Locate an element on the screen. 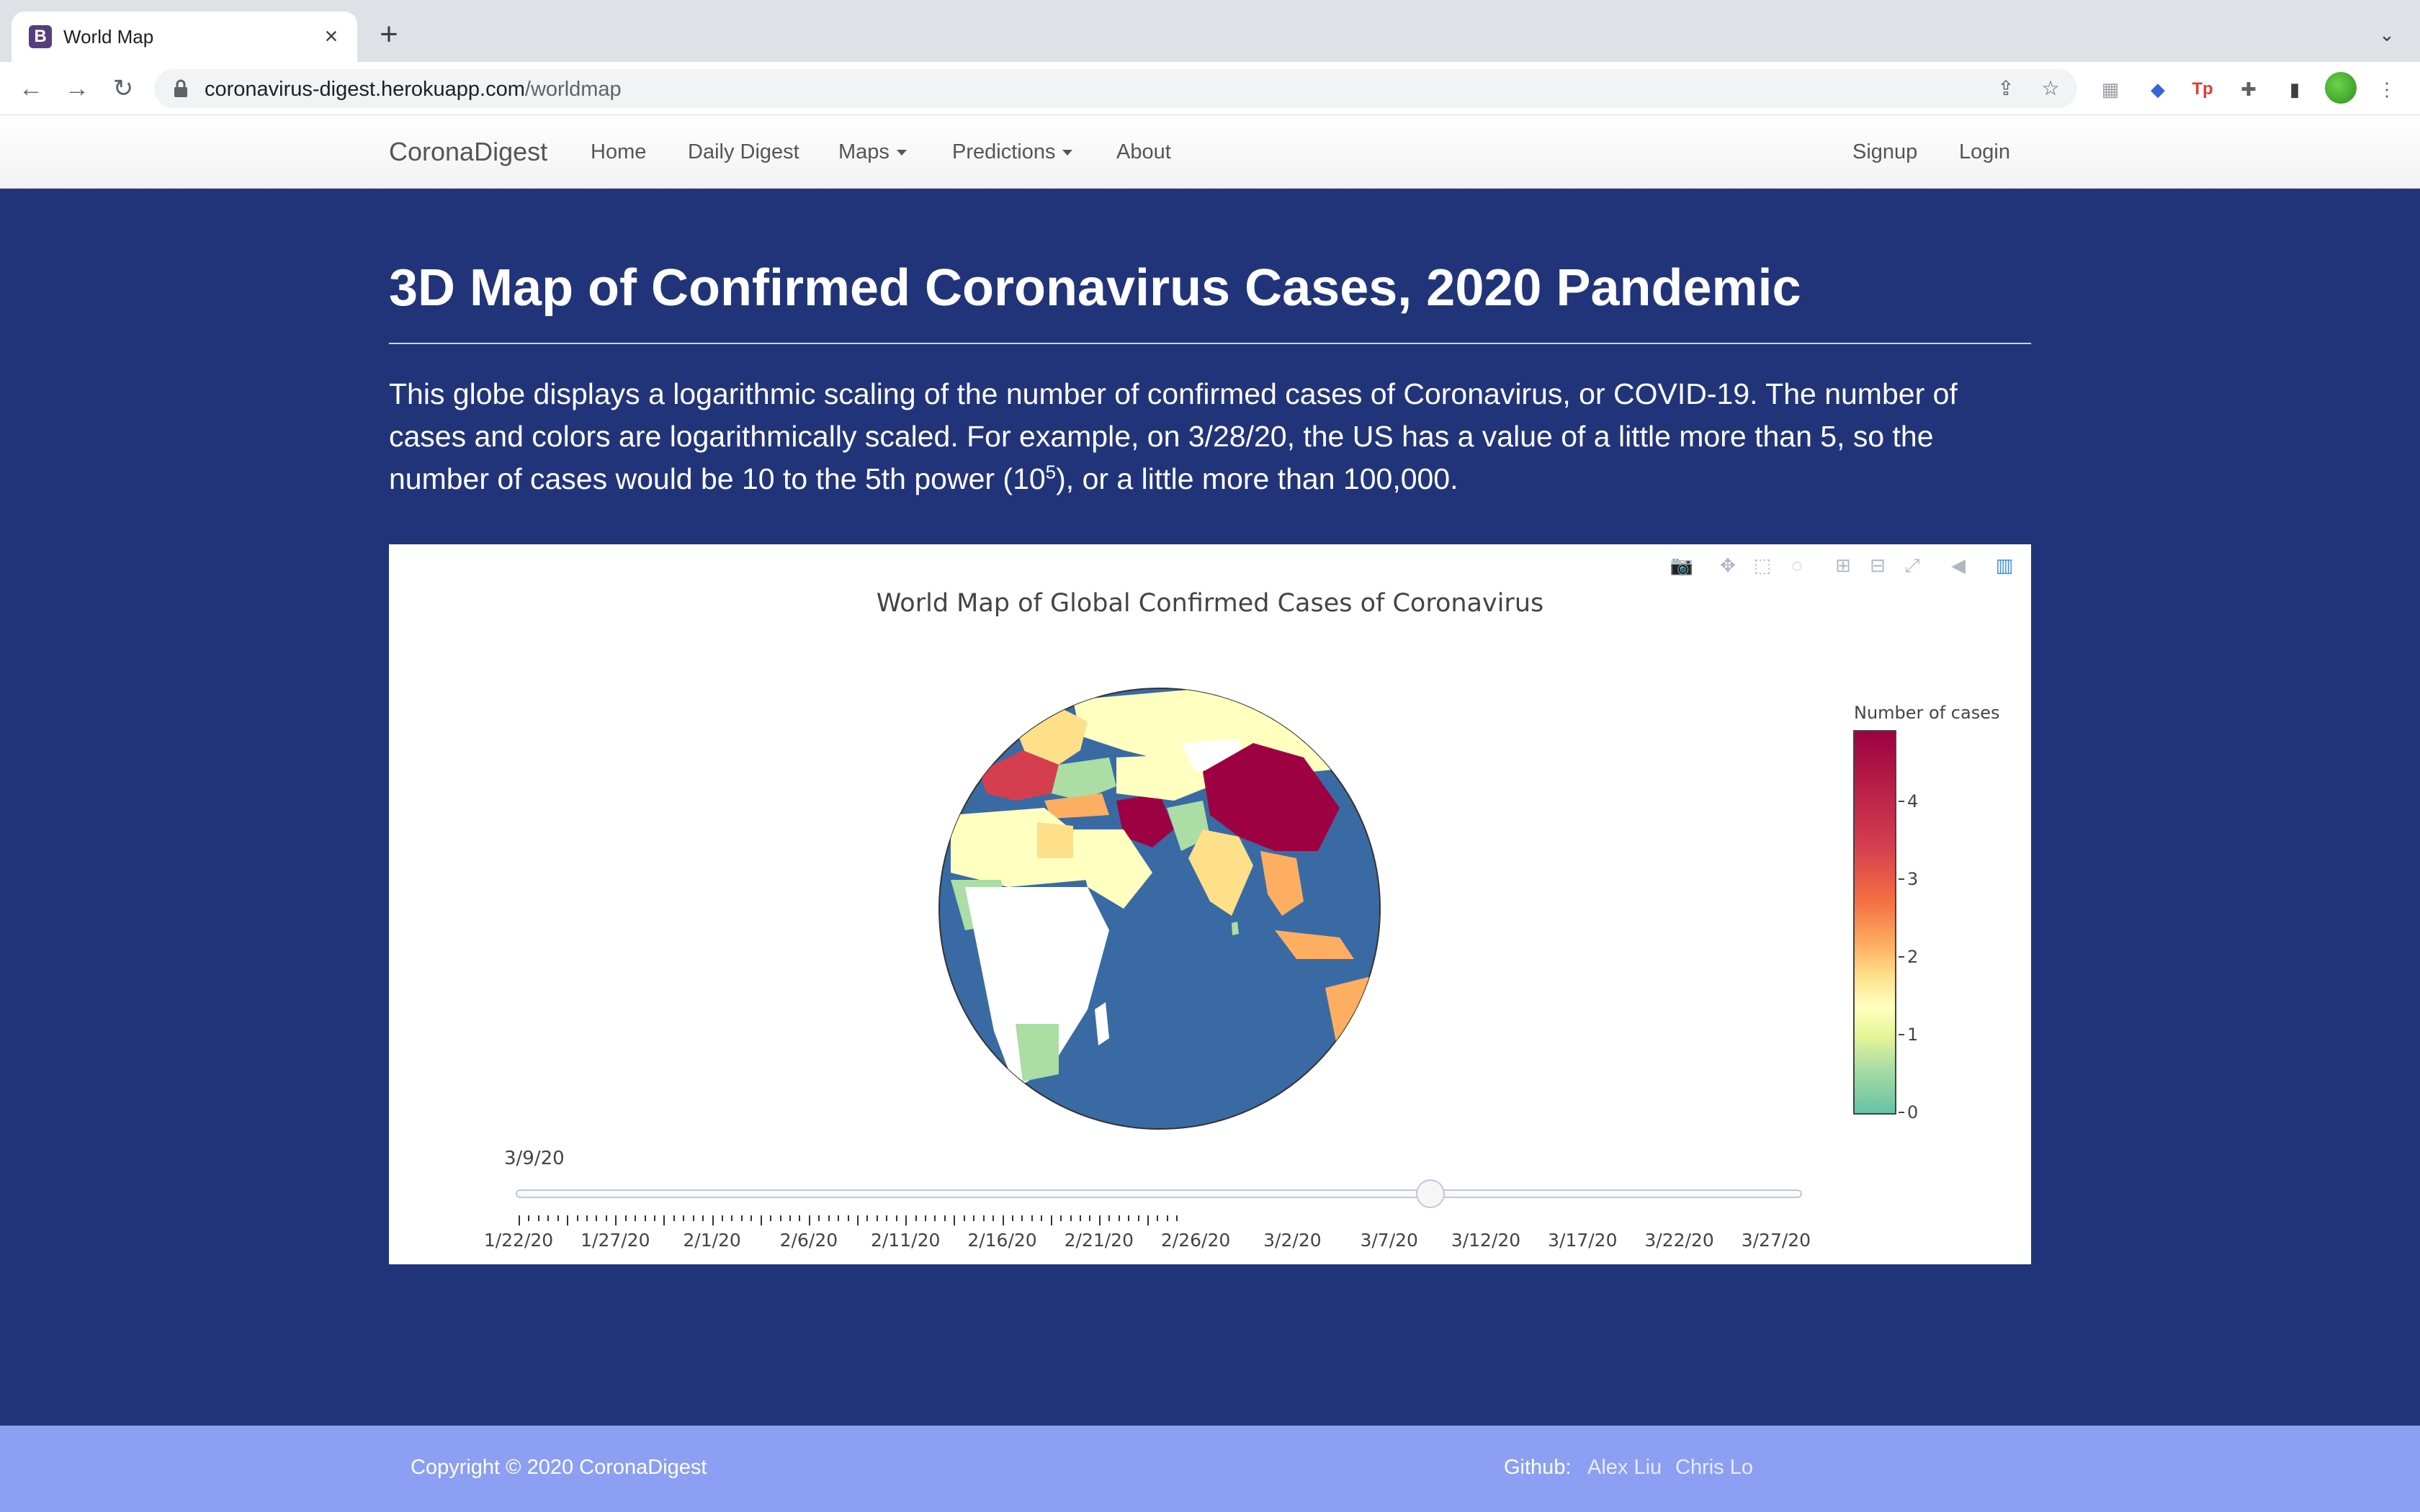  slider-tick-label: 2/11/20 is located at coordinates (906, 1240).